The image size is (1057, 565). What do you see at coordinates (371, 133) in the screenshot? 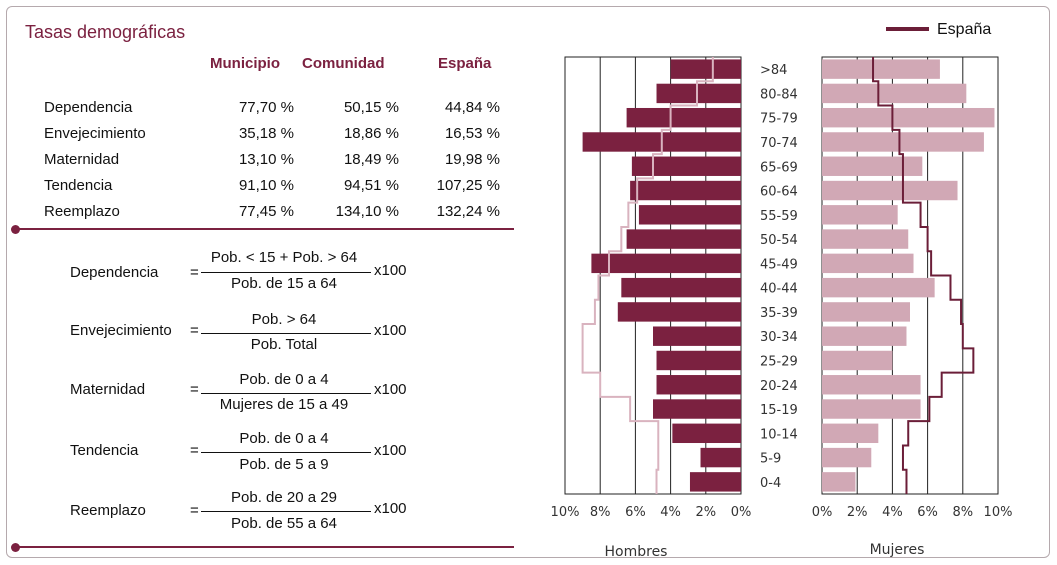
I see `rate-value: 18,86 %` at bounding box center [371, 133].